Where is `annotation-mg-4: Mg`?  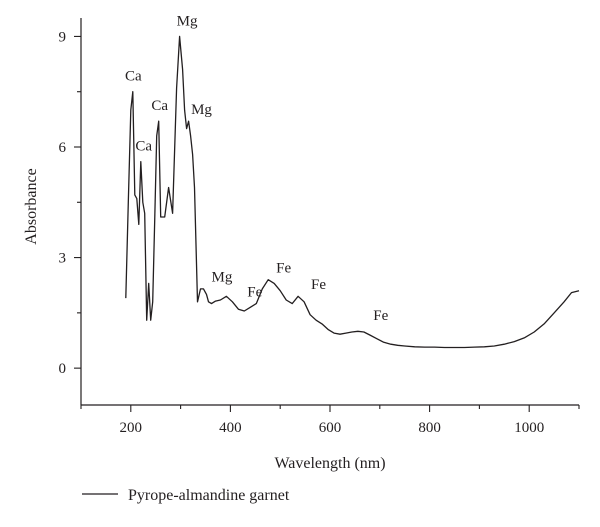
annotation-mg-4: Mg is located at coordinates (201, 110).